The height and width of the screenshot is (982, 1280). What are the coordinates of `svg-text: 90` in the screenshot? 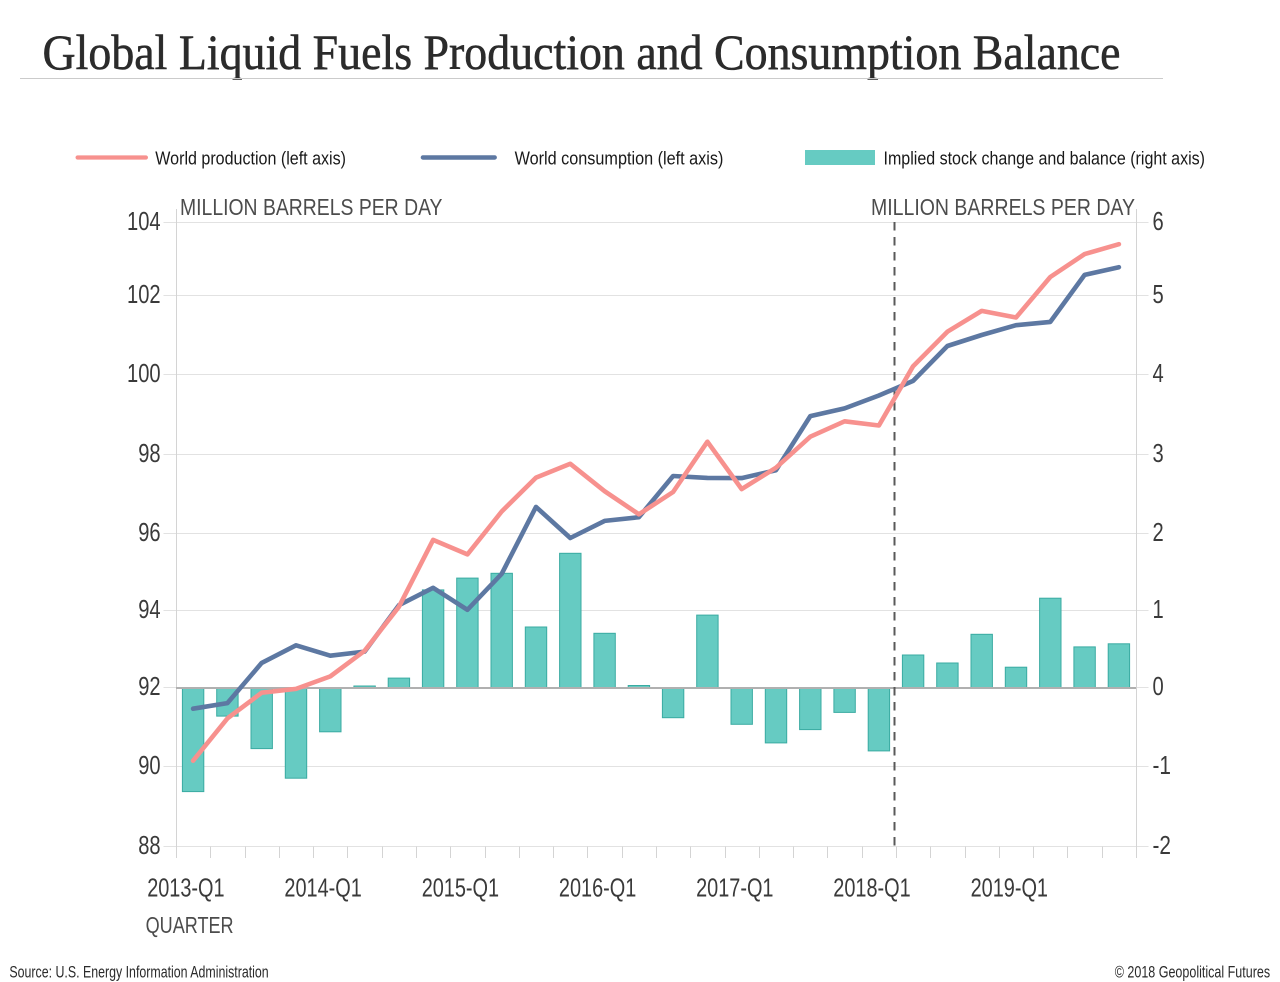 It's located at (149, 766).